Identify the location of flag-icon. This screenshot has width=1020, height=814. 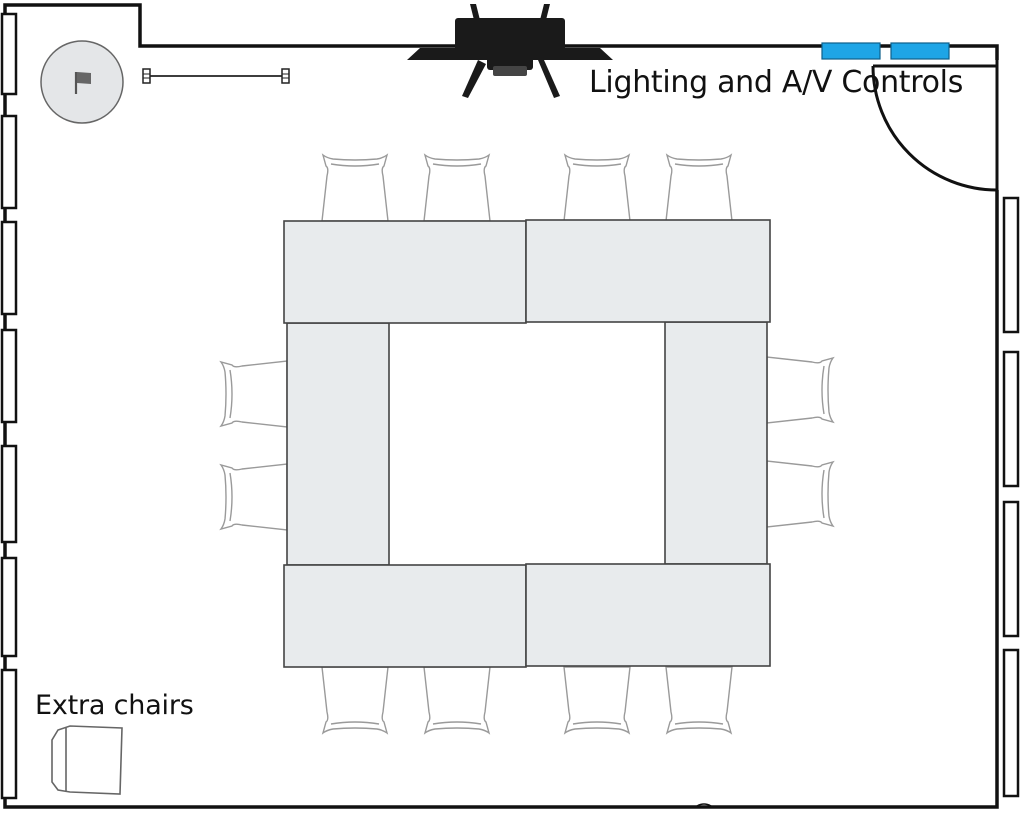
(82, 82).